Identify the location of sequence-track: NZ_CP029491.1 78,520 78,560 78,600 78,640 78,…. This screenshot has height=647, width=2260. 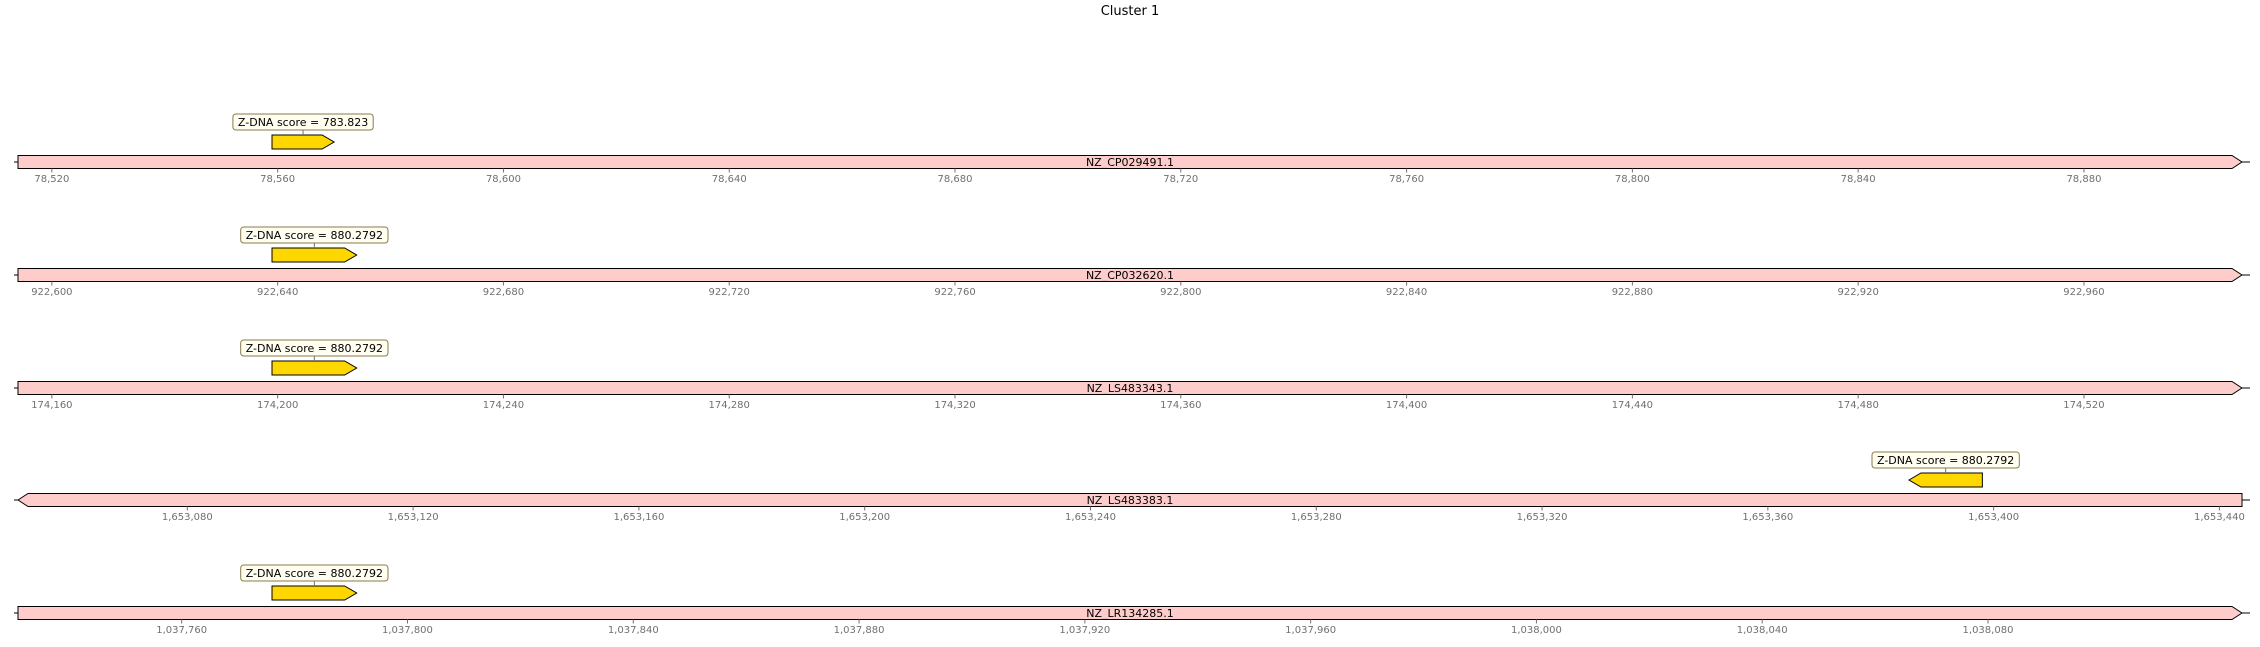
(1132, 149).